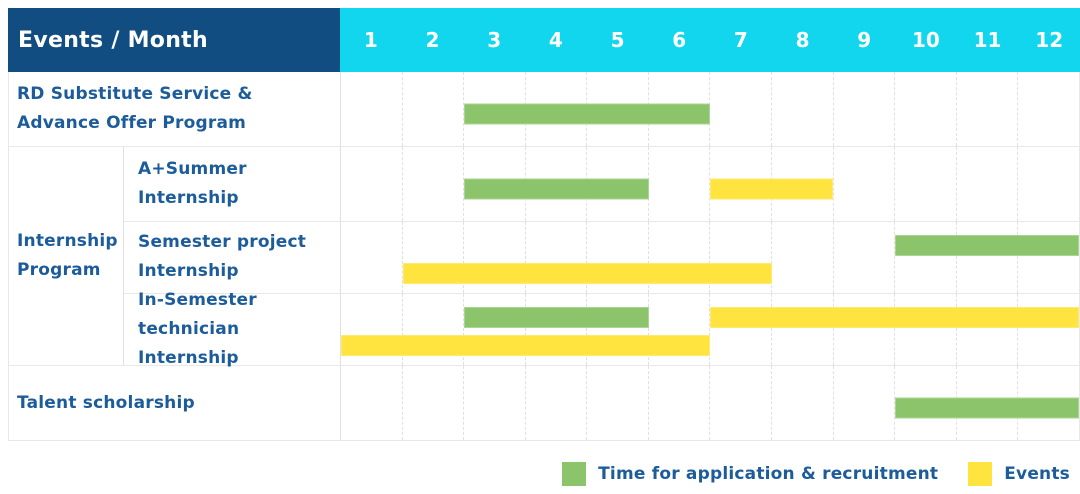 The width and height of the screenshot is (1080, 494). Describe the element at coordinates (232, 184) in the screenshot. I see `row-label-a-plus-summer: A+Summer Internship` at that location.